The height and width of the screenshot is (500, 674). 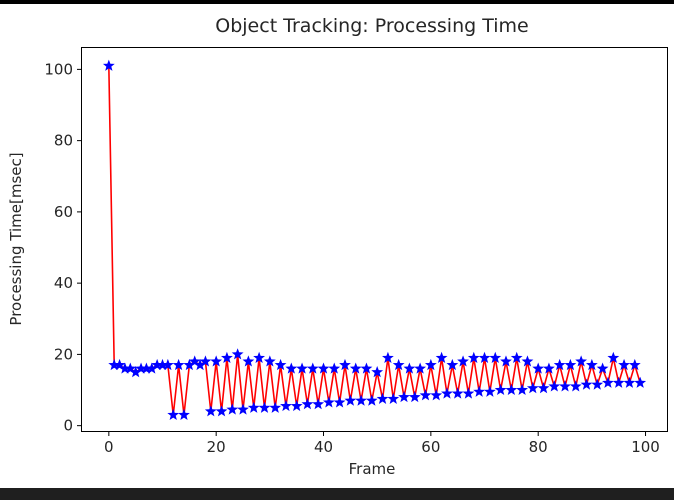 What do you see at coordinates (216, 447) in the screenshot?
I see `x-tick-label: 20` at bounding box center [216, 447].